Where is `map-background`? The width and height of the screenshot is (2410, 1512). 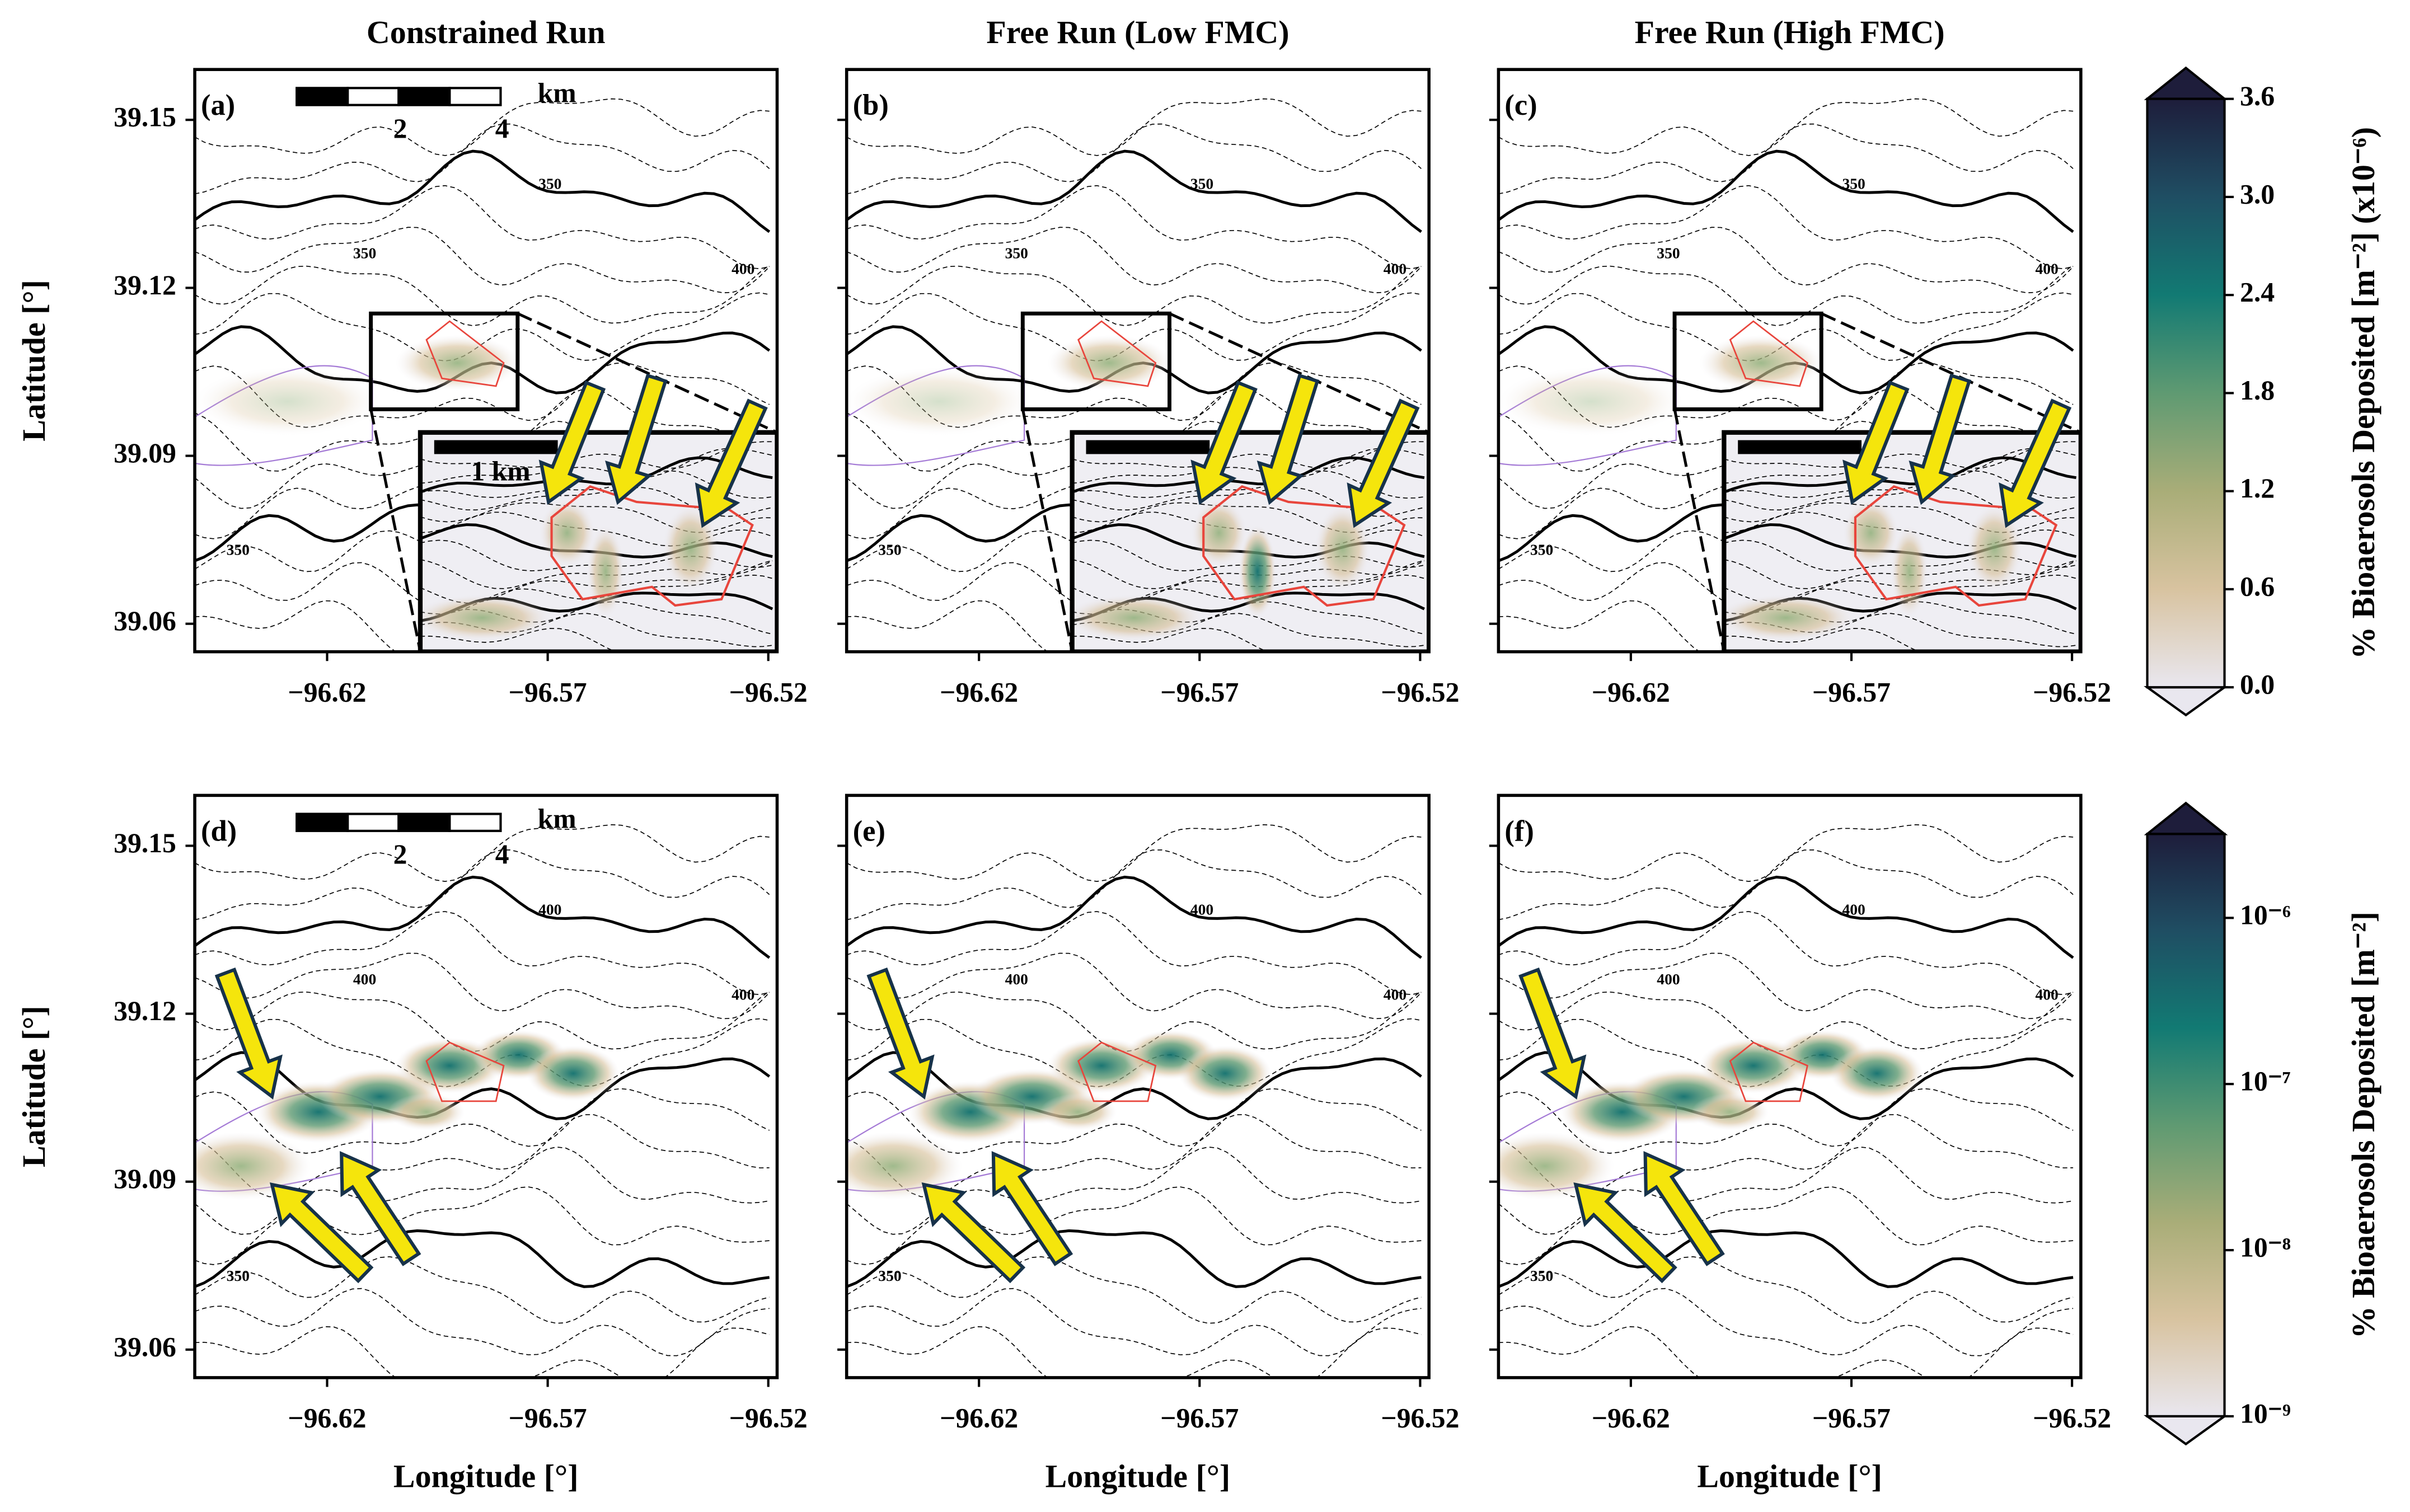 map-background is located at coordinates (1137, 1086).